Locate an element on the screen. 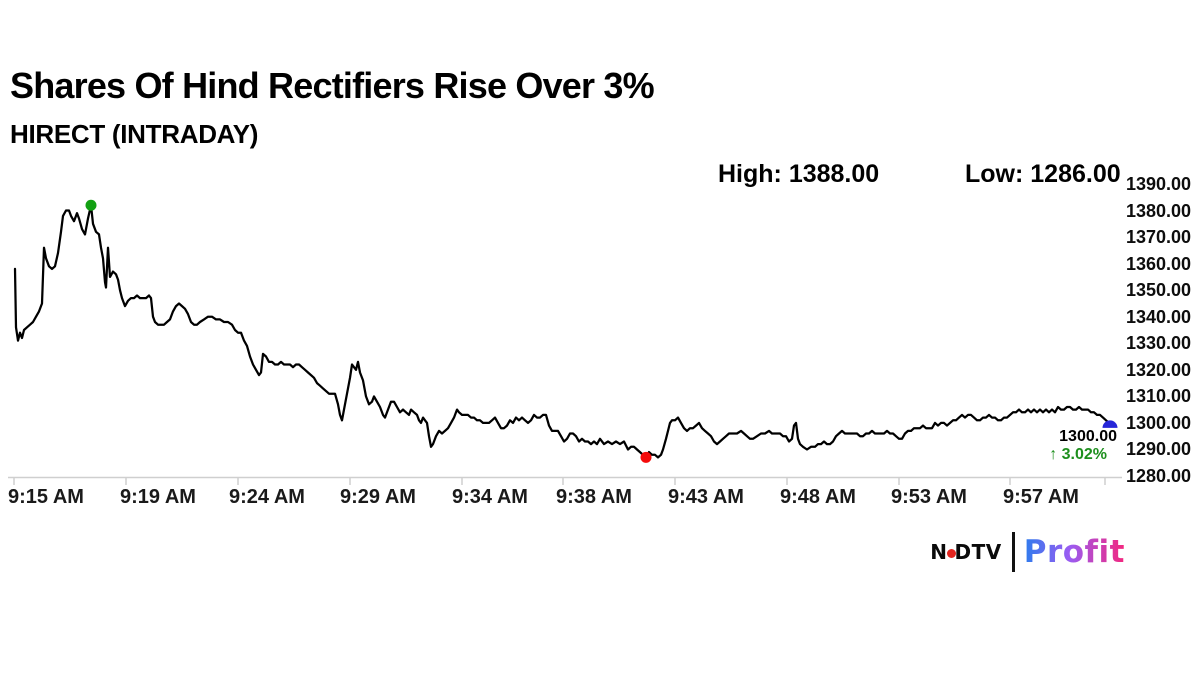  symbol-subtitle: HIRECT (INTRADAY) is located at coordinates (134, 134).